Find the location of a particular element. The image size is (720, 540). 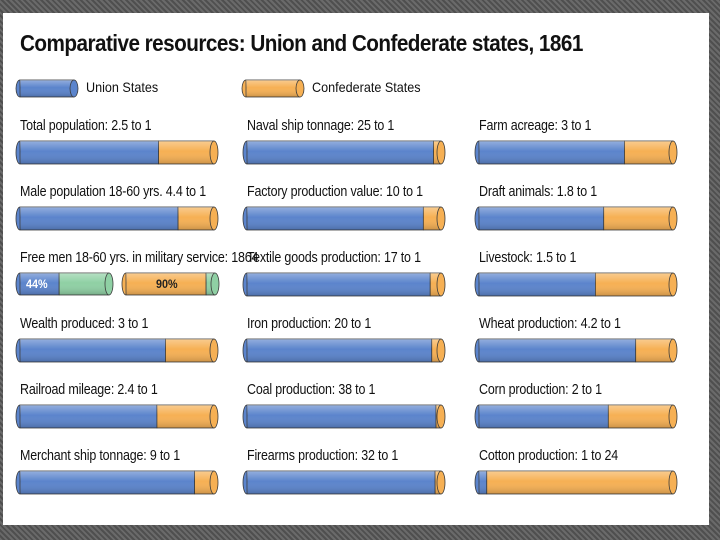

bar-label: Merchant ship tonnage: 9 to 1 is located at coordinates (100, 456).